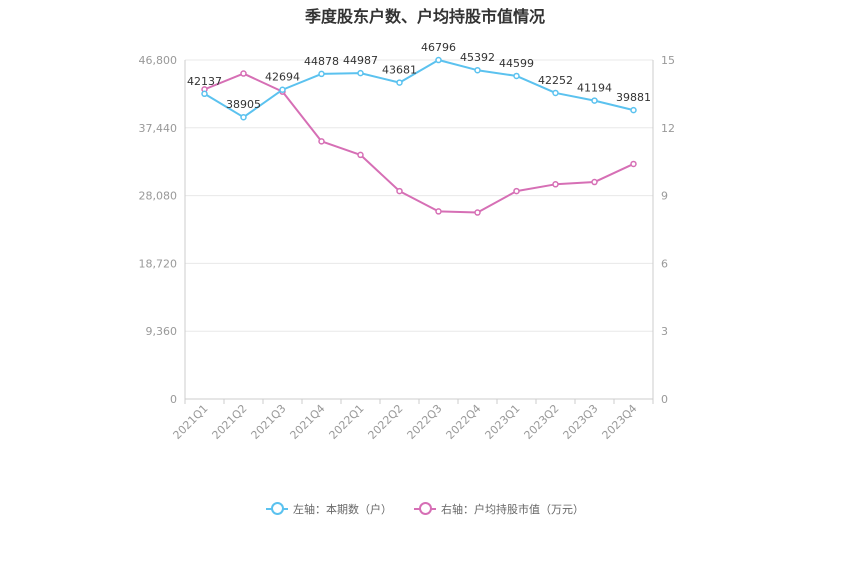 Image resolution: width=850 pixels, height=574 pixels. I want to click on data-label: 38905, so click(243, 104).